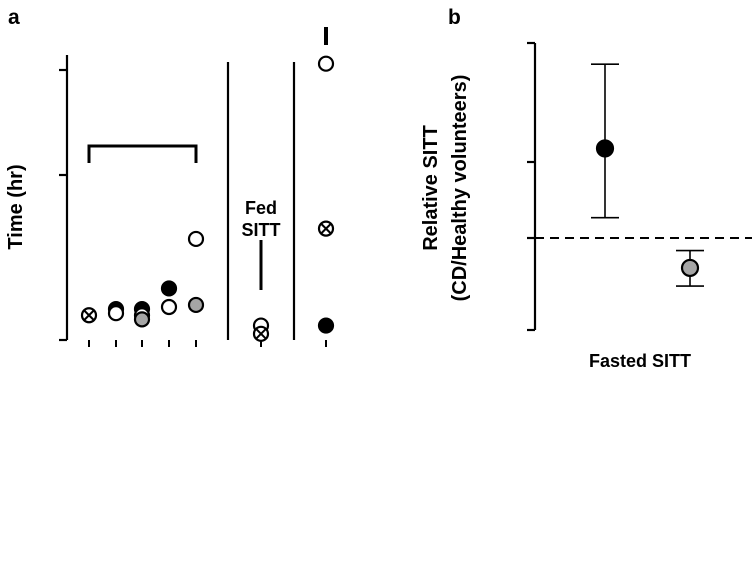  I want to click on fed-sitt-label: Fed SITT, so click(261, 219).